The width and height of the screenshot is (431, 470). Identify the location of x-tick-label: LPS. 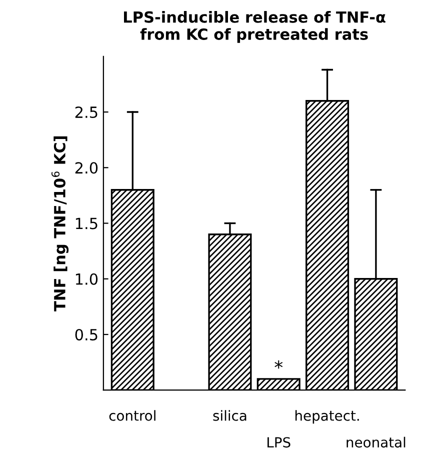
(279, 442).